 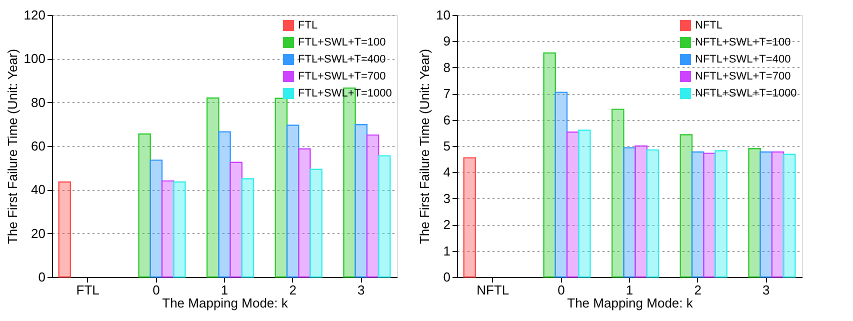 What do you see at coordinates (38, 102) in the screenshot?
I see `y-tick-label: 80` at bounding box center [38, 102].